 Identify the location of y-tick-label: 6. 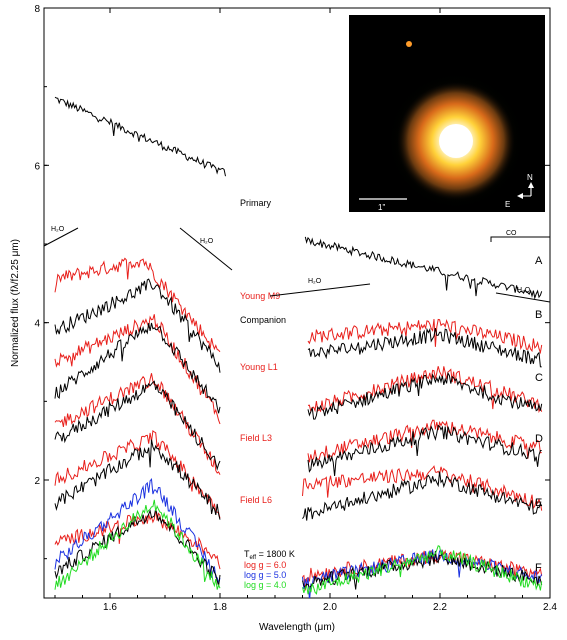
(37, 166).